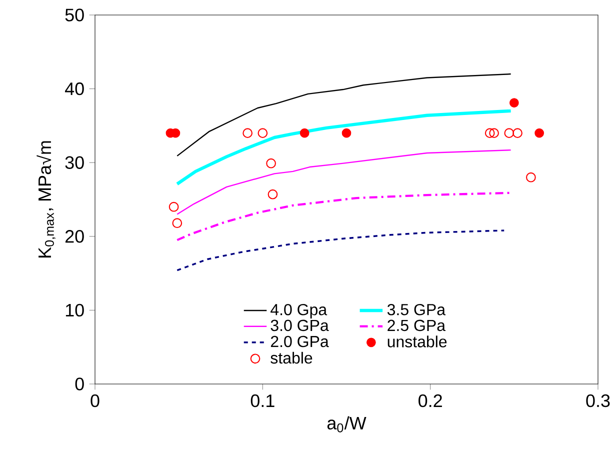  What do you see at coordinates (291, 358) in the screenshot?
I see `legend-label: stable` at bounding box center [291, 358].